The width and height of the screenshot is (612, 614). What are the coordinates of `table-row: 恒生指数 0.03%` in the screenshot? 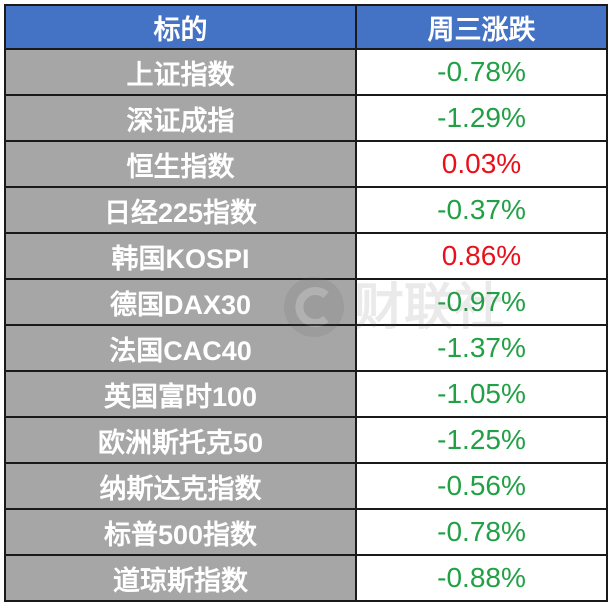 It's located at (306, 164).